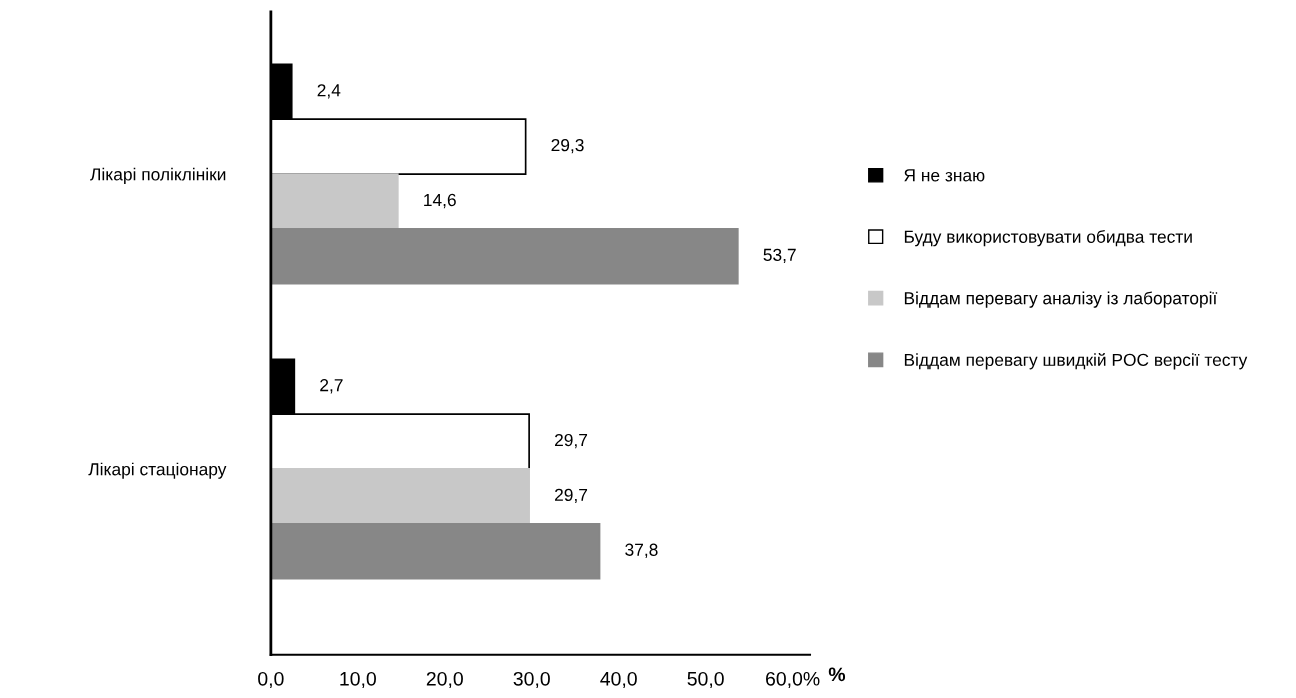 The image size is (1296, 698). What do you see at coordinates (837, 674) in the screenshot?
I see `x-axis-title: %` at bounding box center [837, 674].